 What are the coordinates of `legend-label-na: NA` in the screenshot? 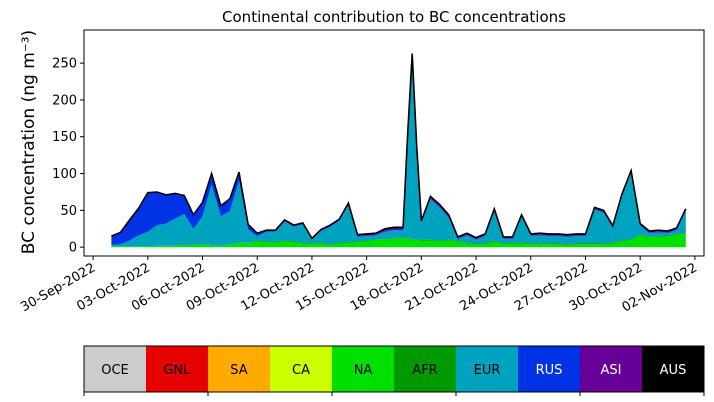 It's located at (363, 370).